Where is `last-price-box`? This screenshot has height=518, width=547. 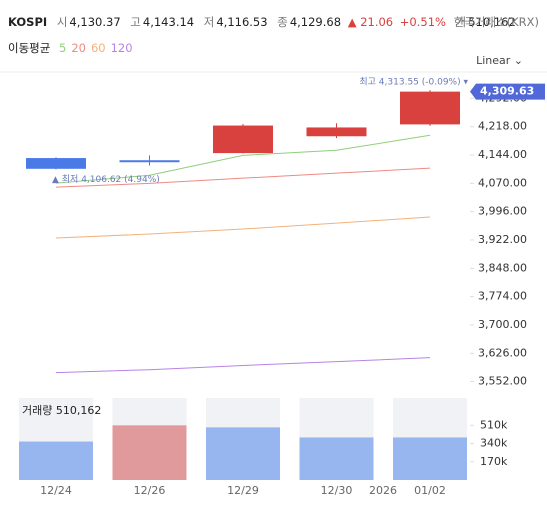
last-price-box is located at coordinates (507, 91).